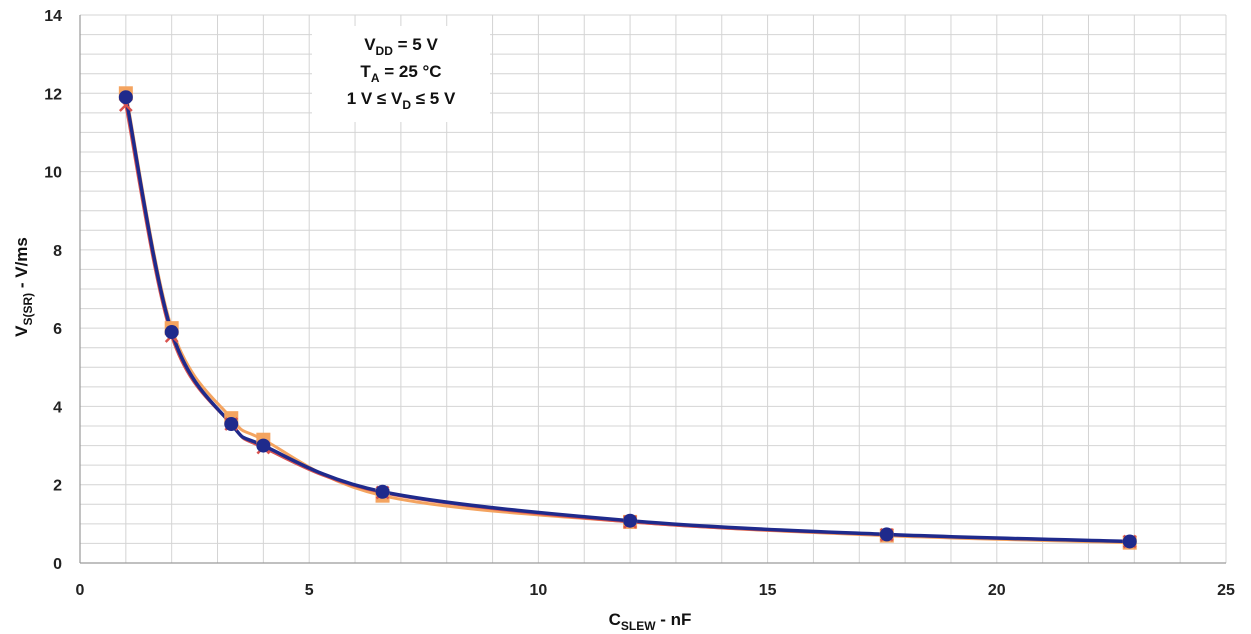 This screenshot has height=634, width=1251. What do you see at coordinates (768, 590) in the screenshot?
I see `x-tick-label: 15` at bounding box center [768, 590].